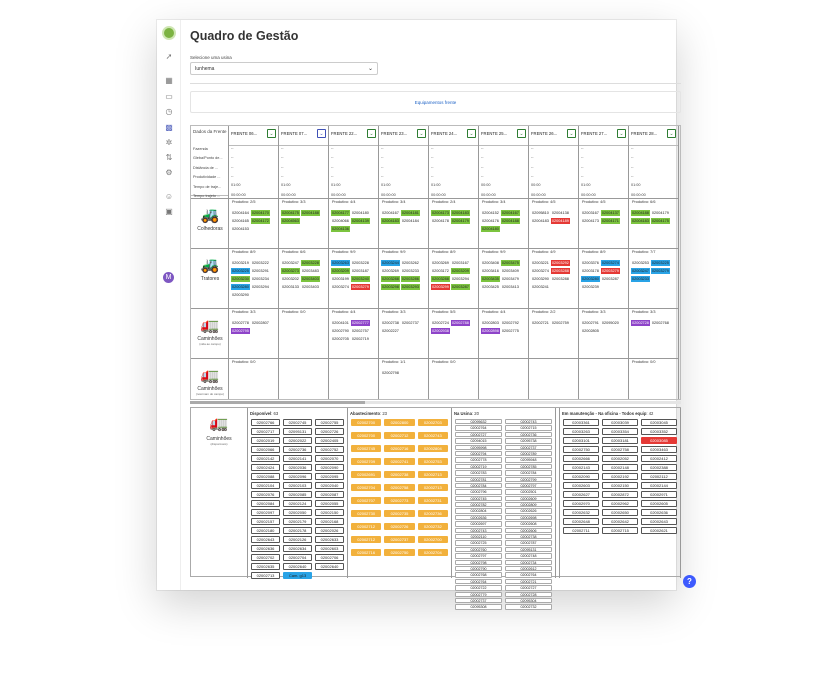 The width and height of the screenshot is (834, 677). I want to click on equipment-chip: 02003279, so click(610, 271).